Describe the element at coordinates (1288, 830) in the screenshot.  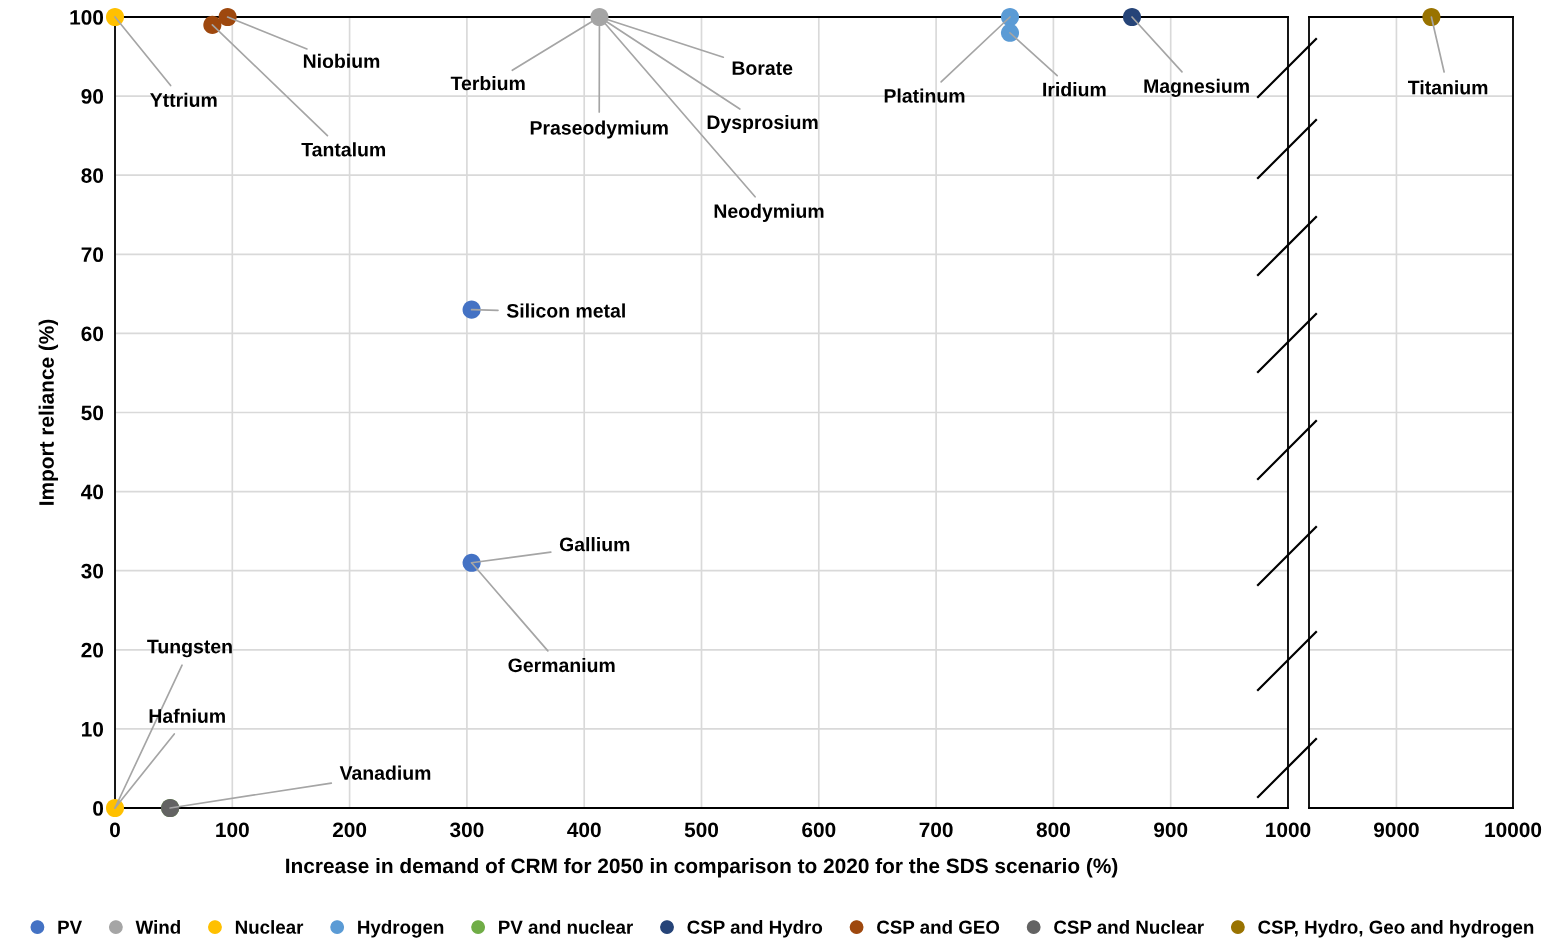
I see `x-tick-label: 1000` at that location.